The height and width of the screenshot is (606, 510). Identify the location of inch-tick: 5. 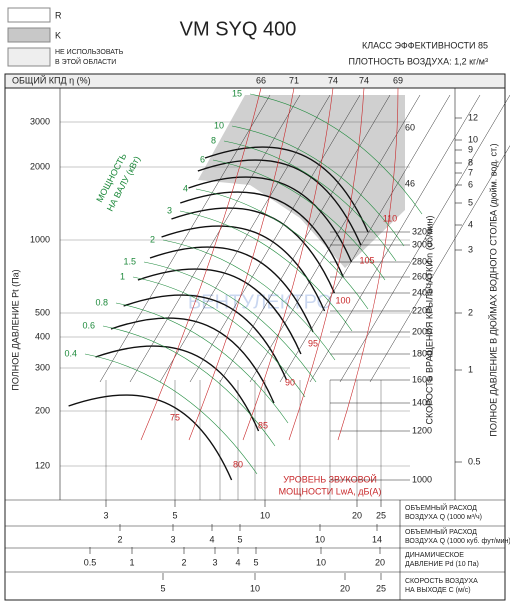
(470, 202).